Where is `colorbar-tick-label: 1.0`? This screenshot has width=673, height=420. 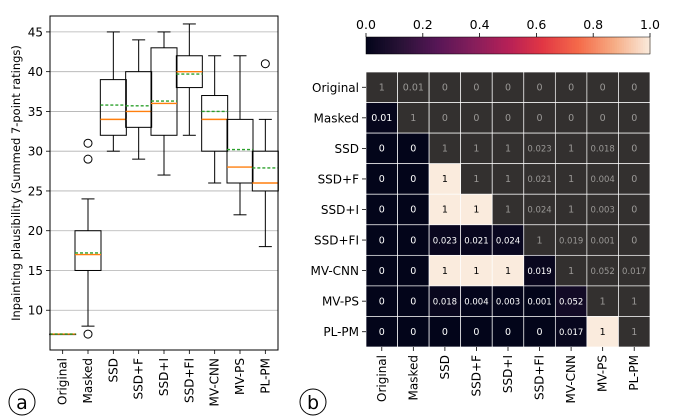
colorbar-tick-label: 1.0 is located at coordinates (650, 24).